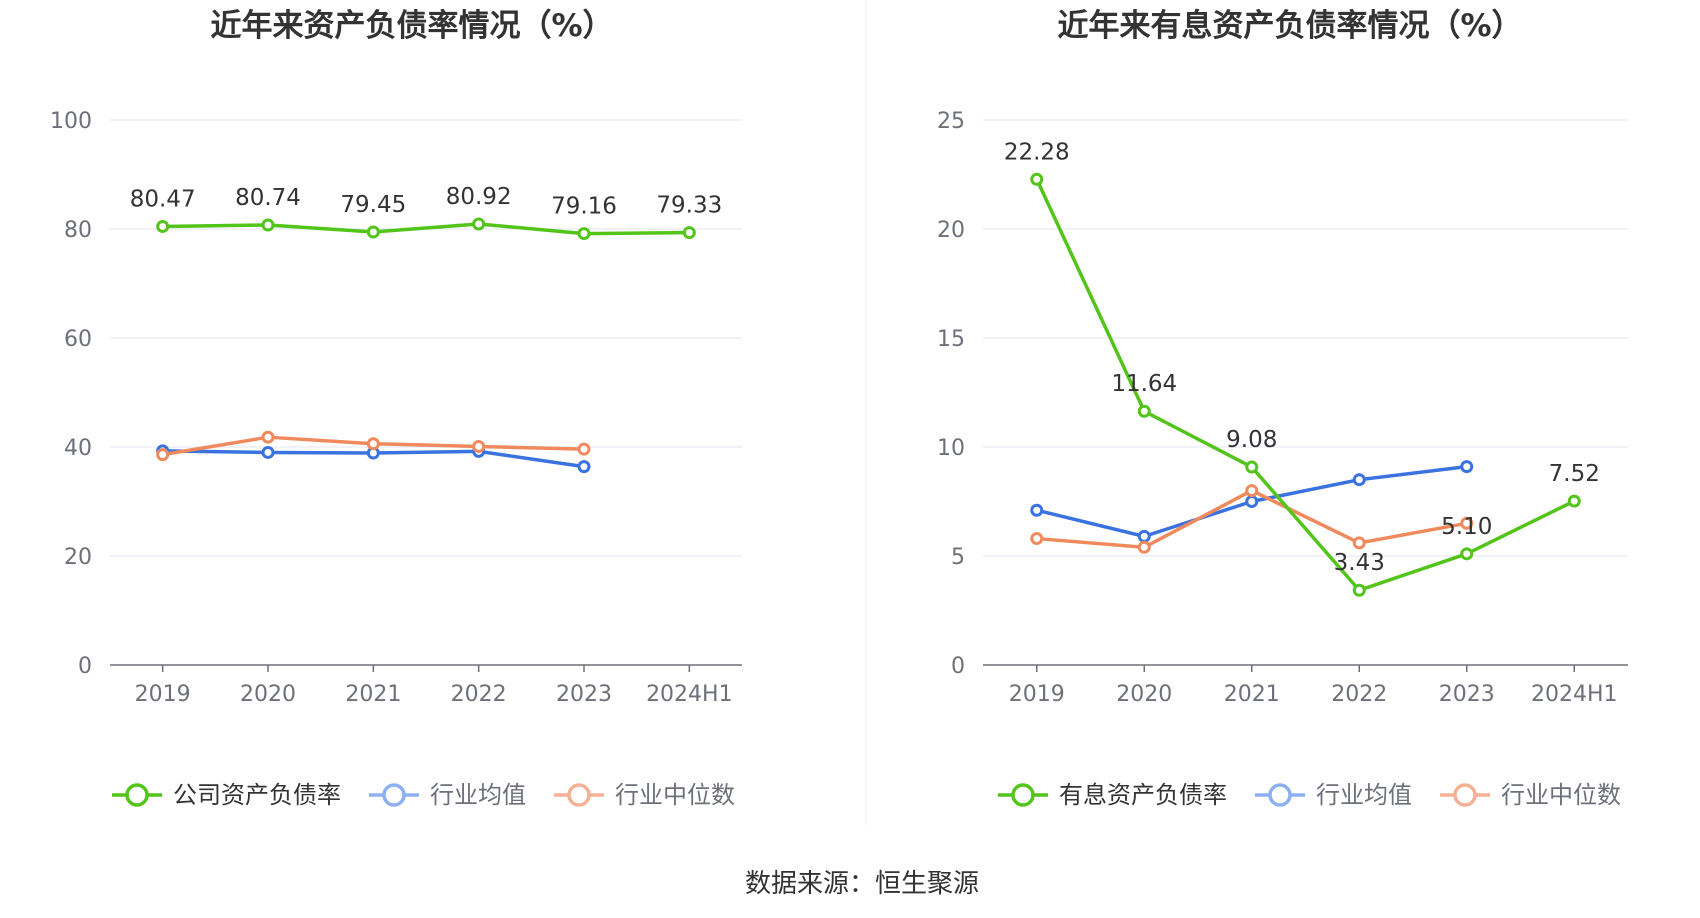 The width and height of the screenshot is (1700, 918). What do you see at coordinates (257, 795) in the screenshot?
I see `chart1-legend-main-label: 公司资产负债率` at bounding box center [257, 795].